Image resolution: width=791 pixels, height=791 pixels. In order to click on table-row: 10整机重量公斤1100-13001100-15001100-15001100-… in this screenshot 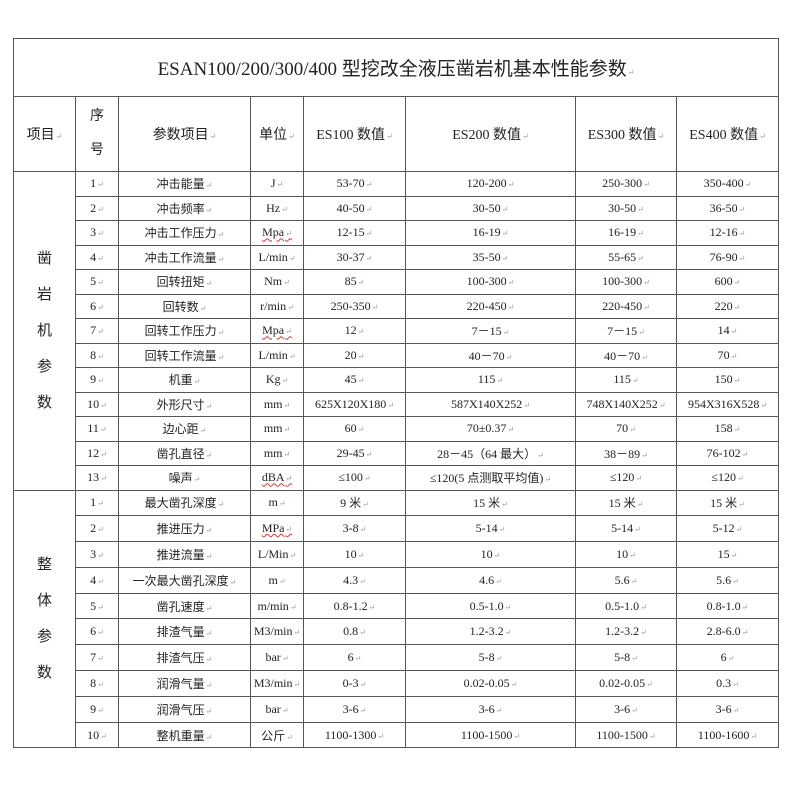, I will do `click(397, 735)`.